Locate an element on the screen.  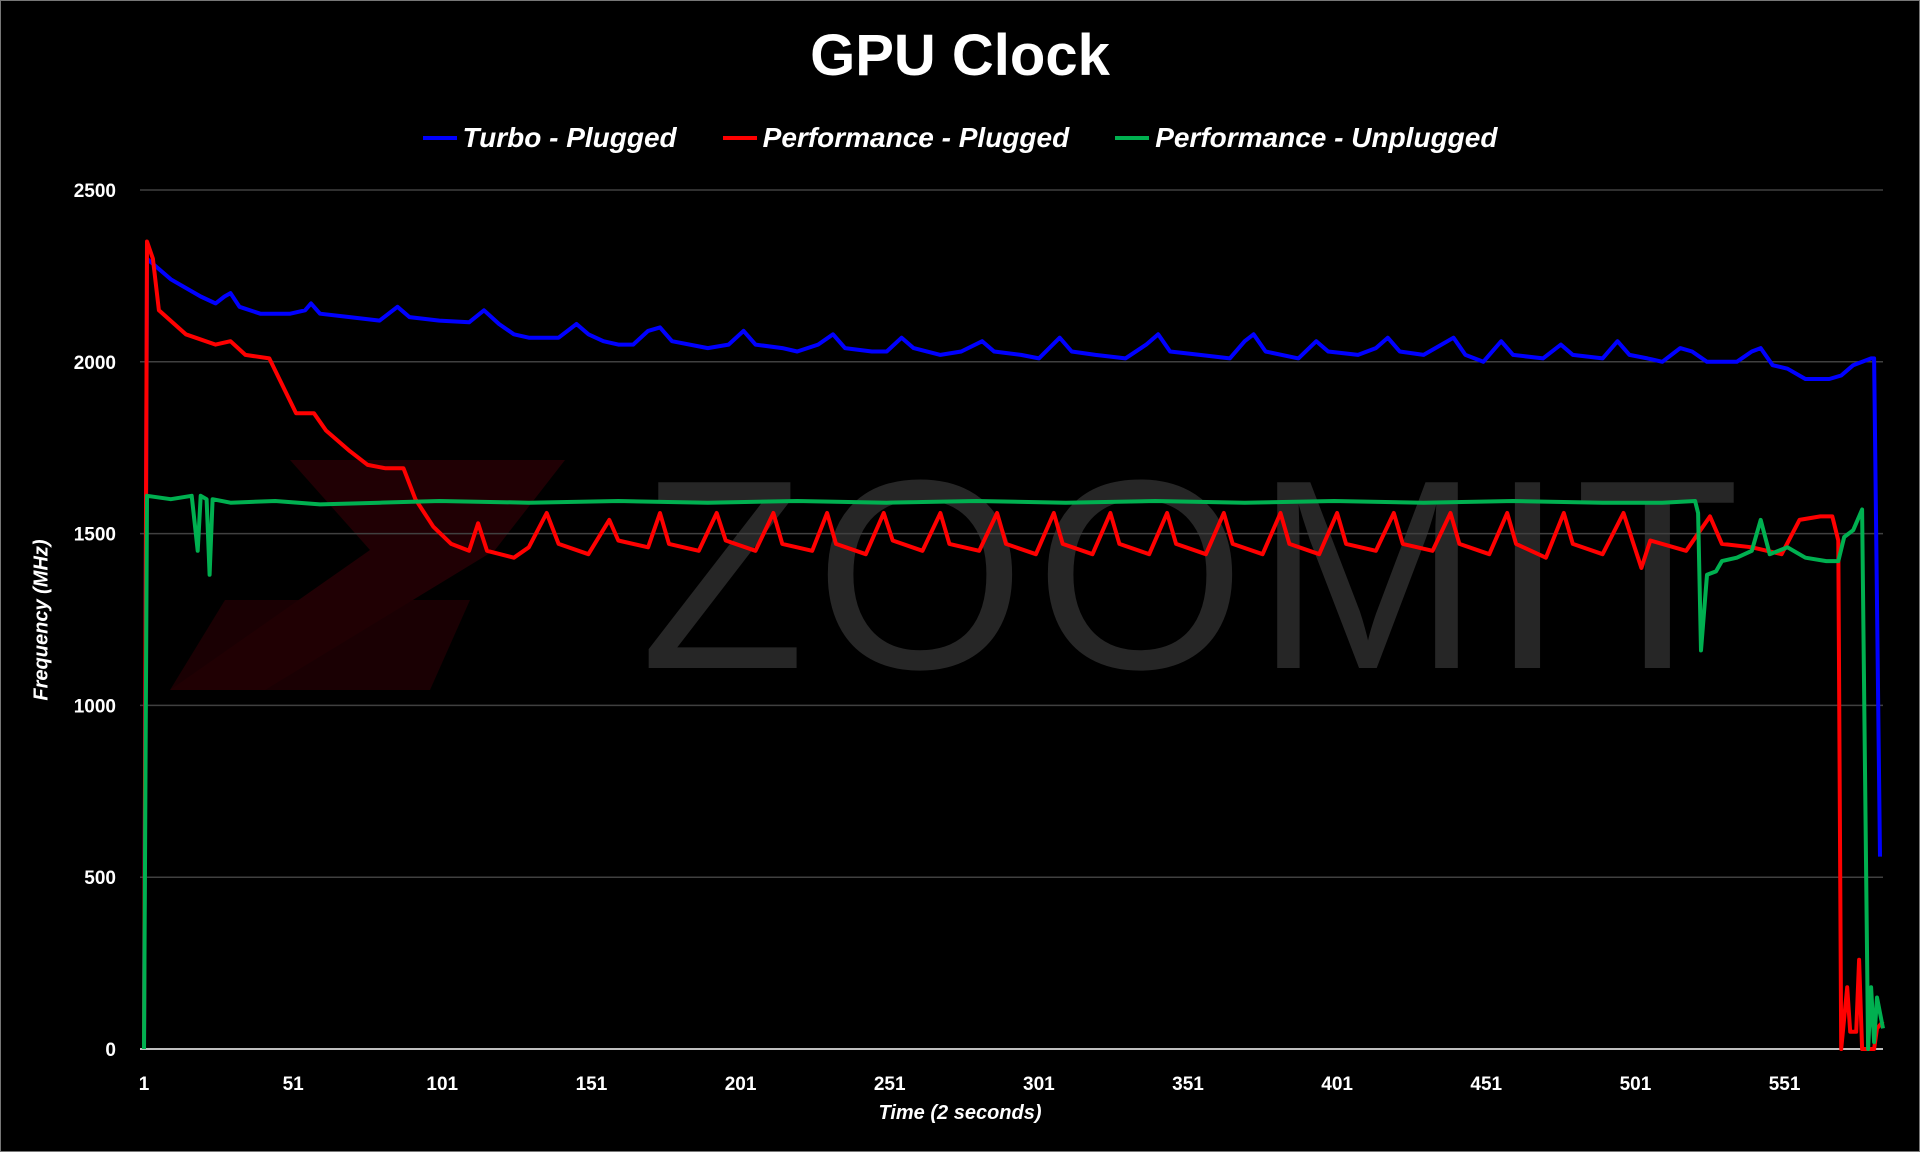
legend-label: Turbo - Plugged is located at coordinates (569, 137).